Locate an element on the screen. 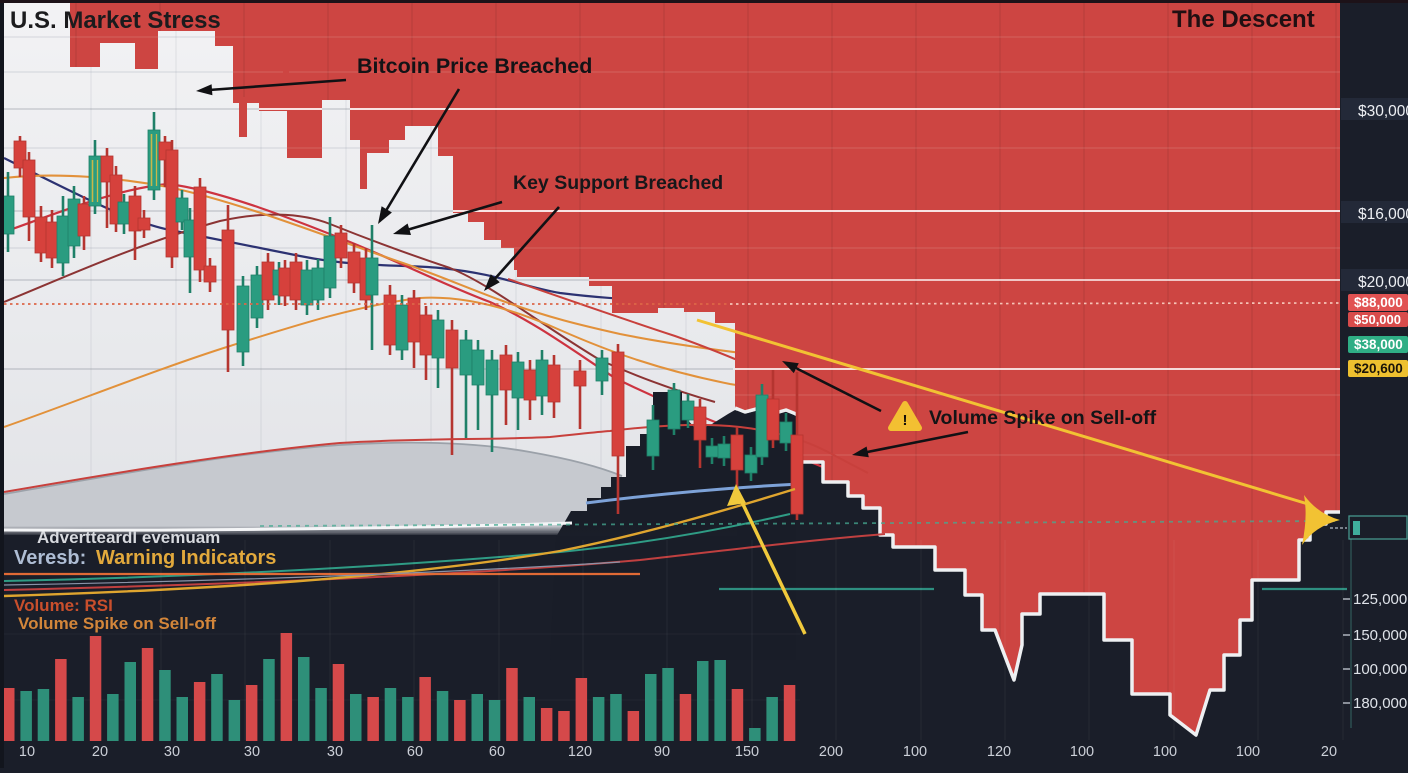  svg-text: Advertteardl evemuam is located at coordinates (128, 537).